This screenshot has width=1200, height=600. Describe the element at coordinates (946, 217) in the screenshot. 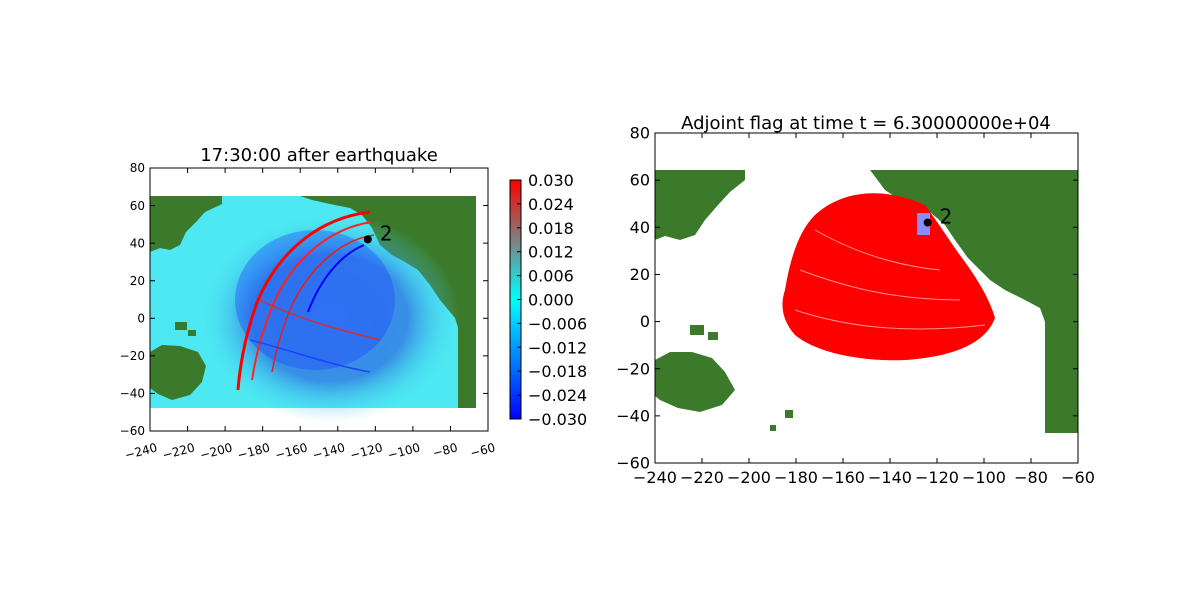

I see `right-gauge-label: 2` at that location.